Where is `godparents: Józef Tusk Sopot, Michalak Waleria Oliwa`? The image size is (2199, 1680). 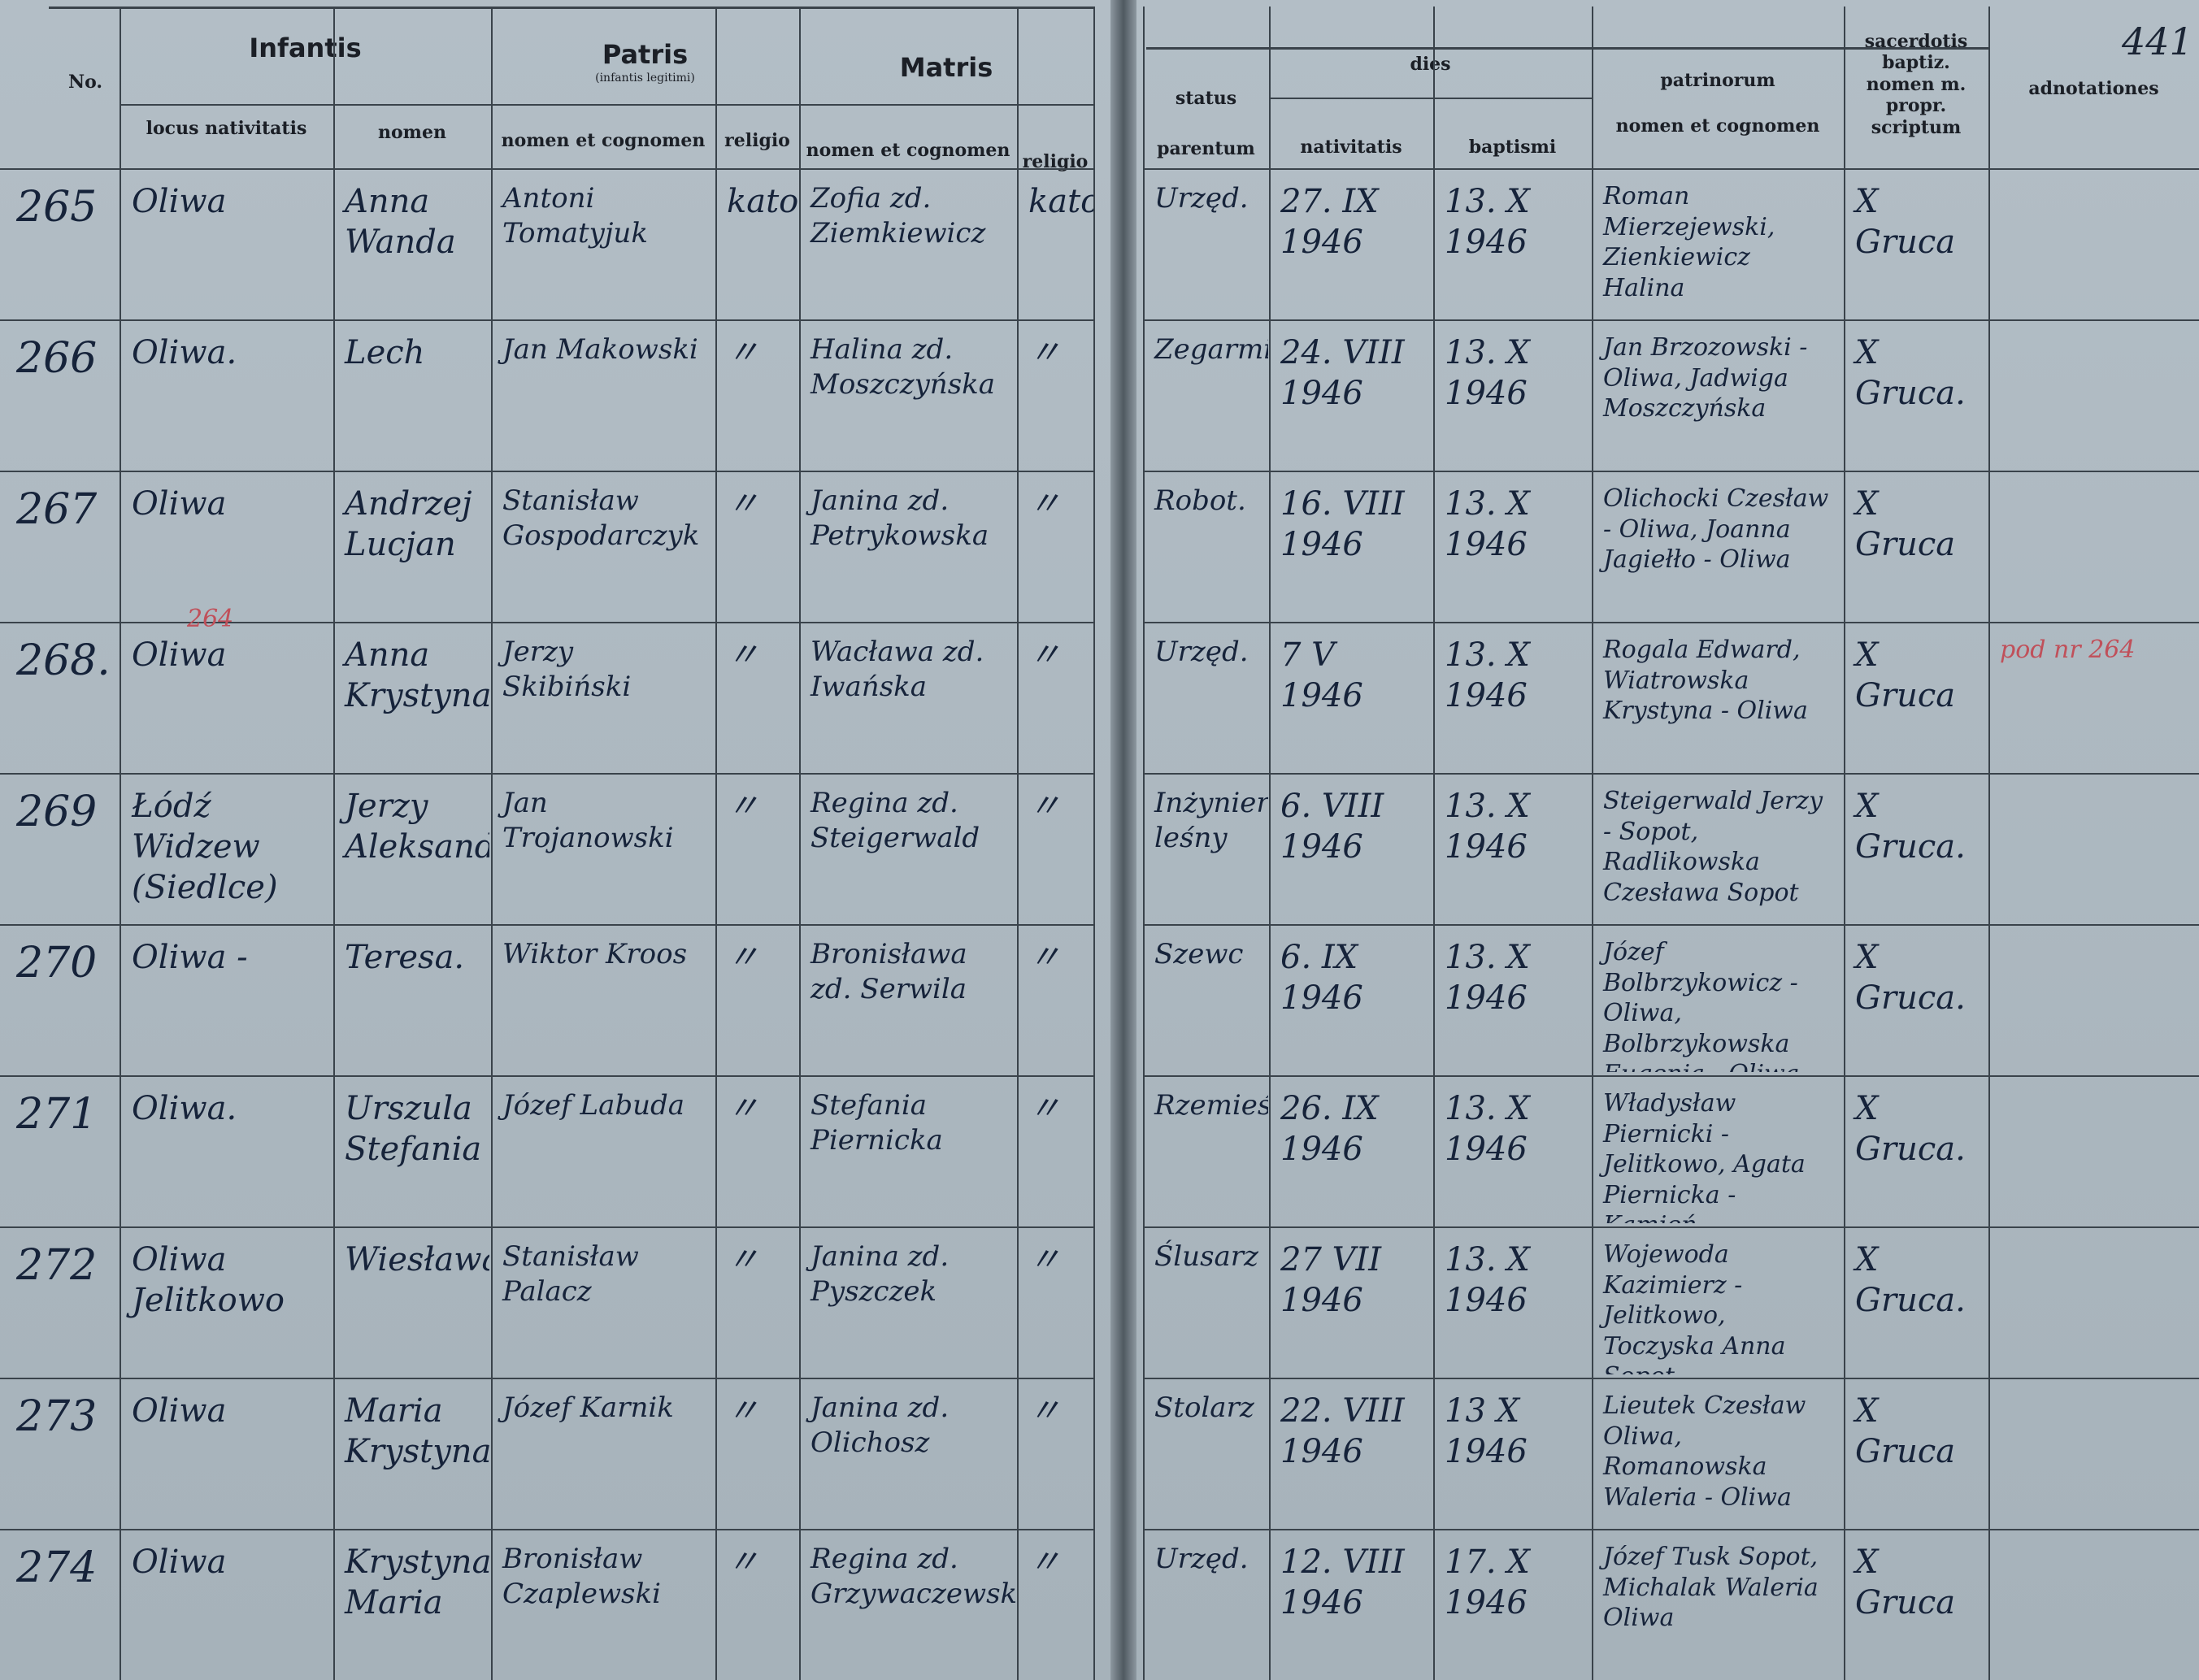
godparents: Józef Tusk Sopot, Michalak Waleria Oliwa is located at coordinates (1711, 1588).